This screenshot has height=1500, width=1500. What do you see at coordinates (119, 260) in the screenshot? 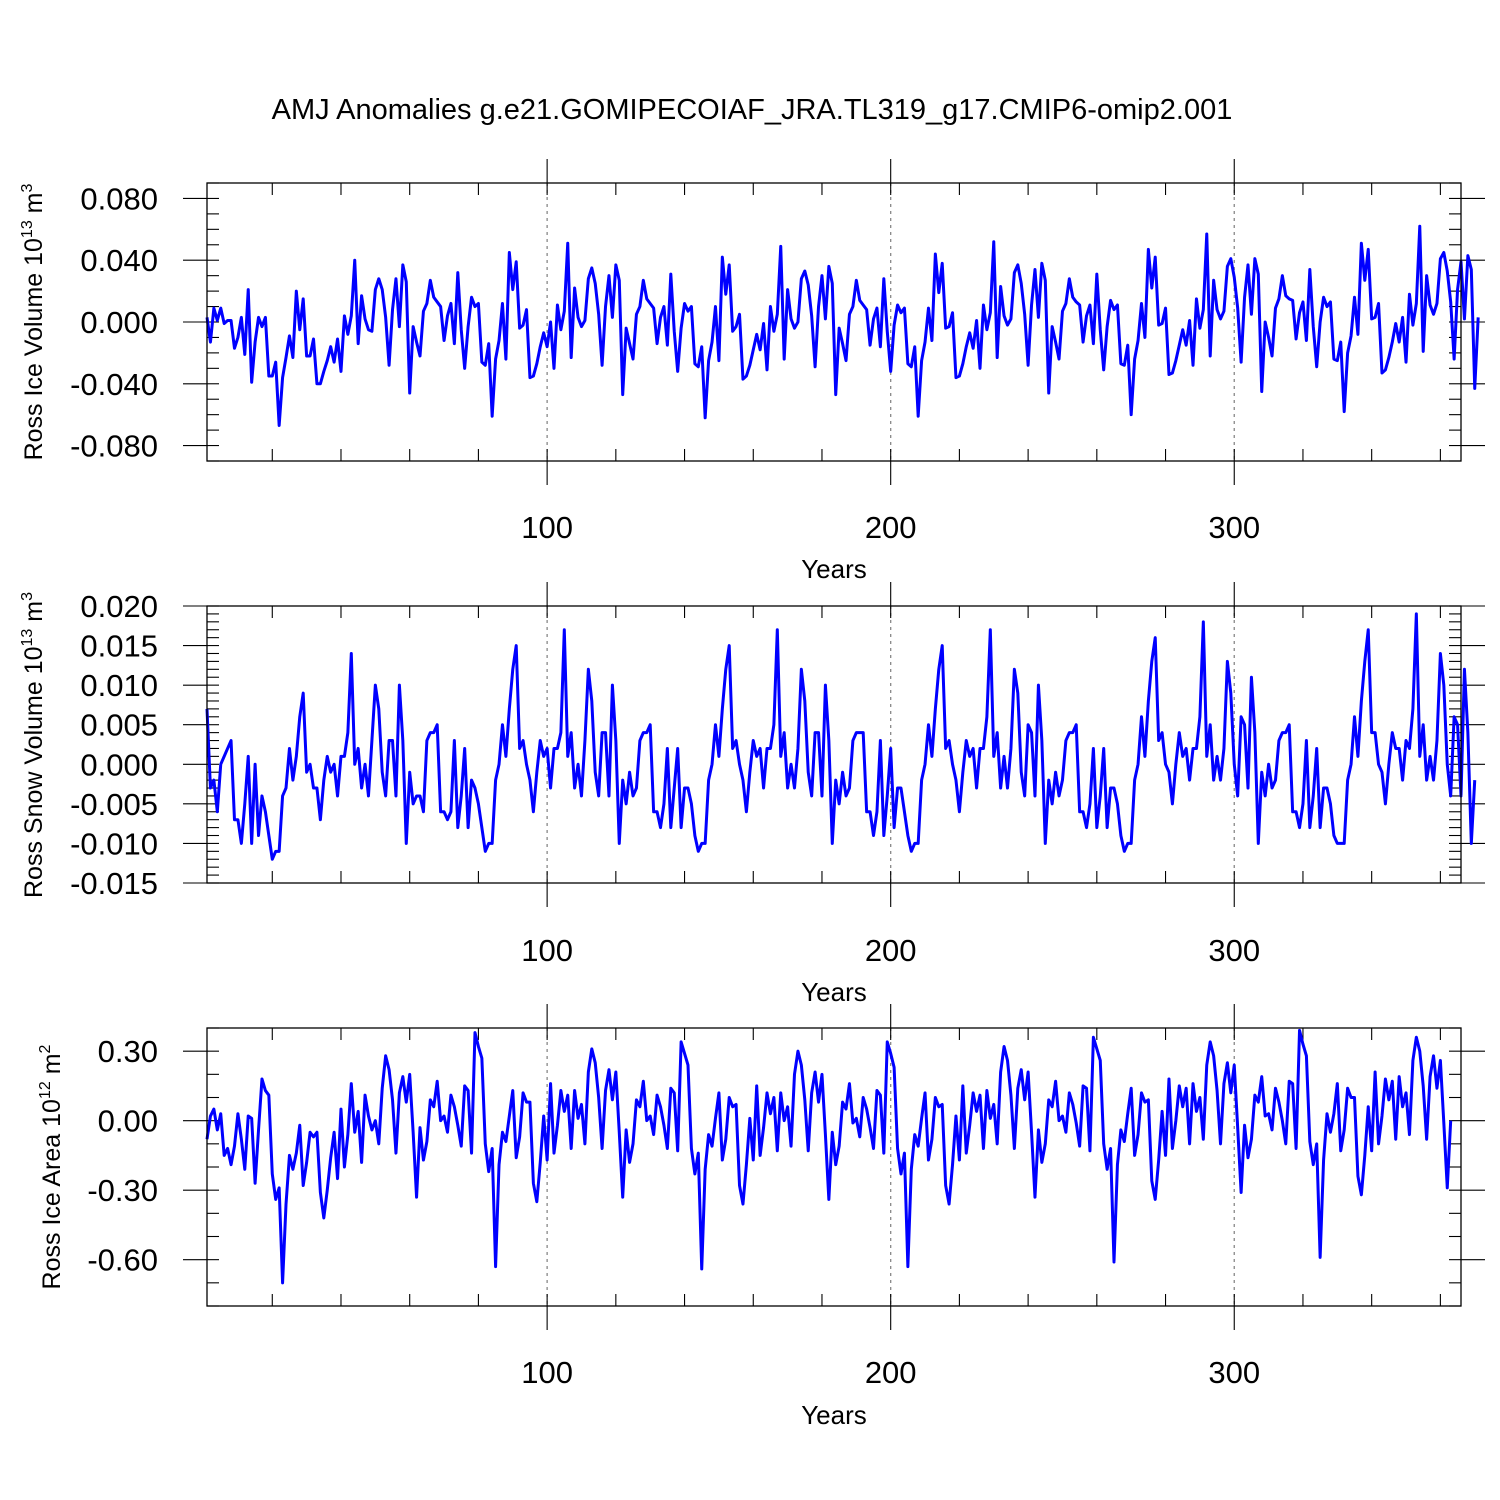
I see `y-tick-label: 0.040` at bounding box center [119, 260].